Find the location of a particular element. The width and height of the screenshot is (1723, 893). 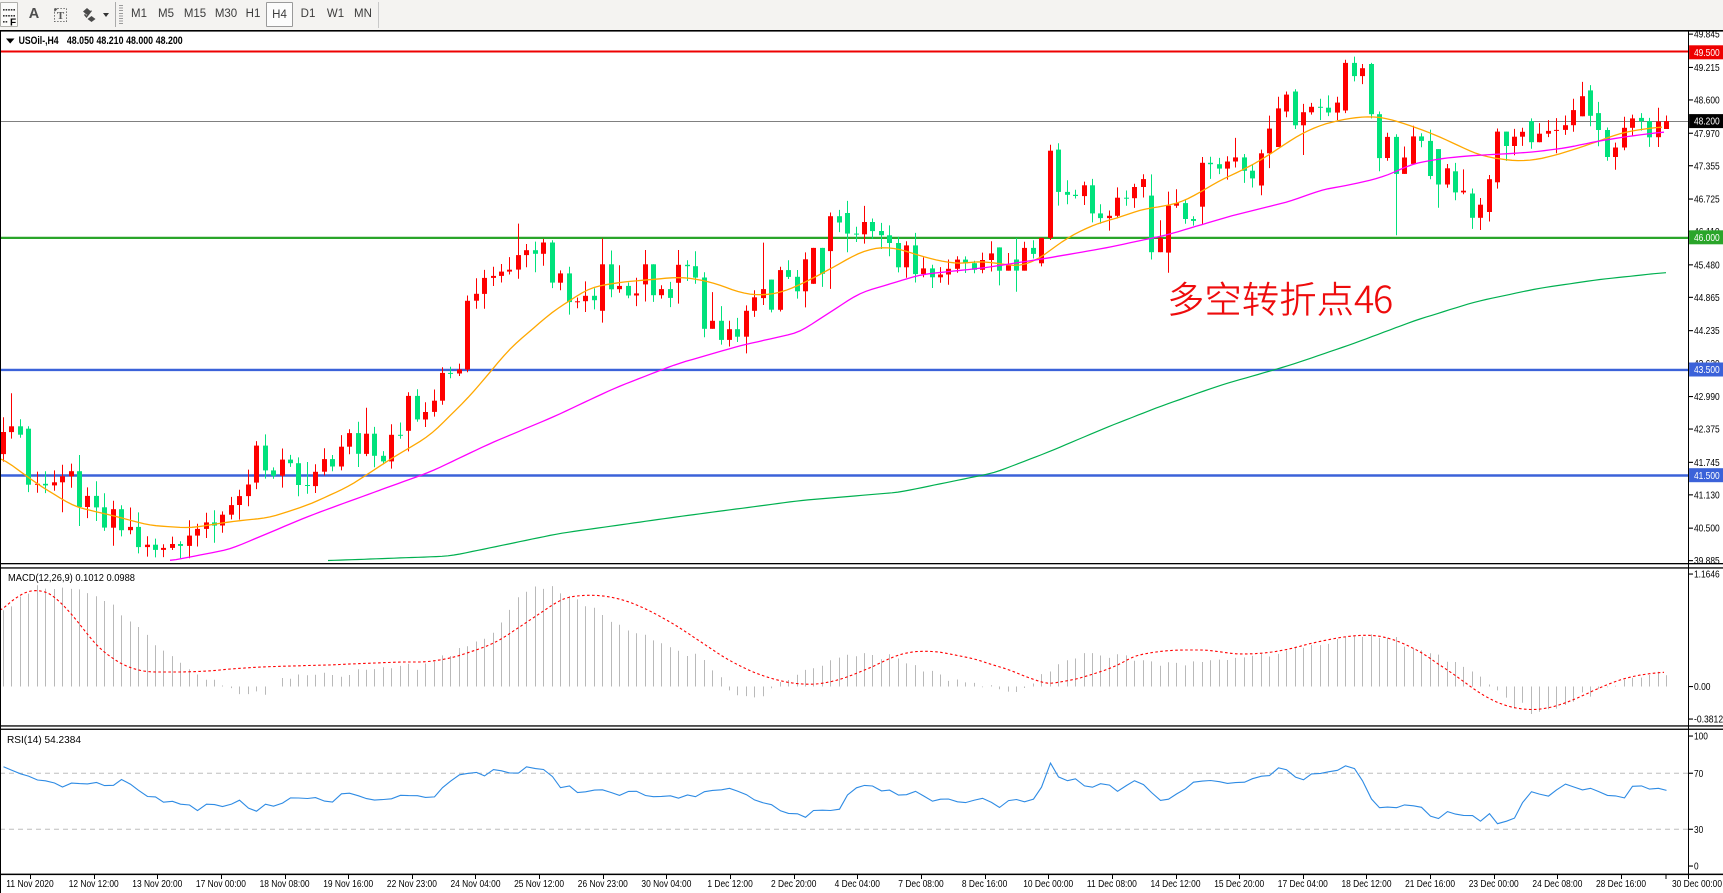

svg-text: MACD(12,26,9) 0.1012 0.0988 is located at coordinates (71, 578).